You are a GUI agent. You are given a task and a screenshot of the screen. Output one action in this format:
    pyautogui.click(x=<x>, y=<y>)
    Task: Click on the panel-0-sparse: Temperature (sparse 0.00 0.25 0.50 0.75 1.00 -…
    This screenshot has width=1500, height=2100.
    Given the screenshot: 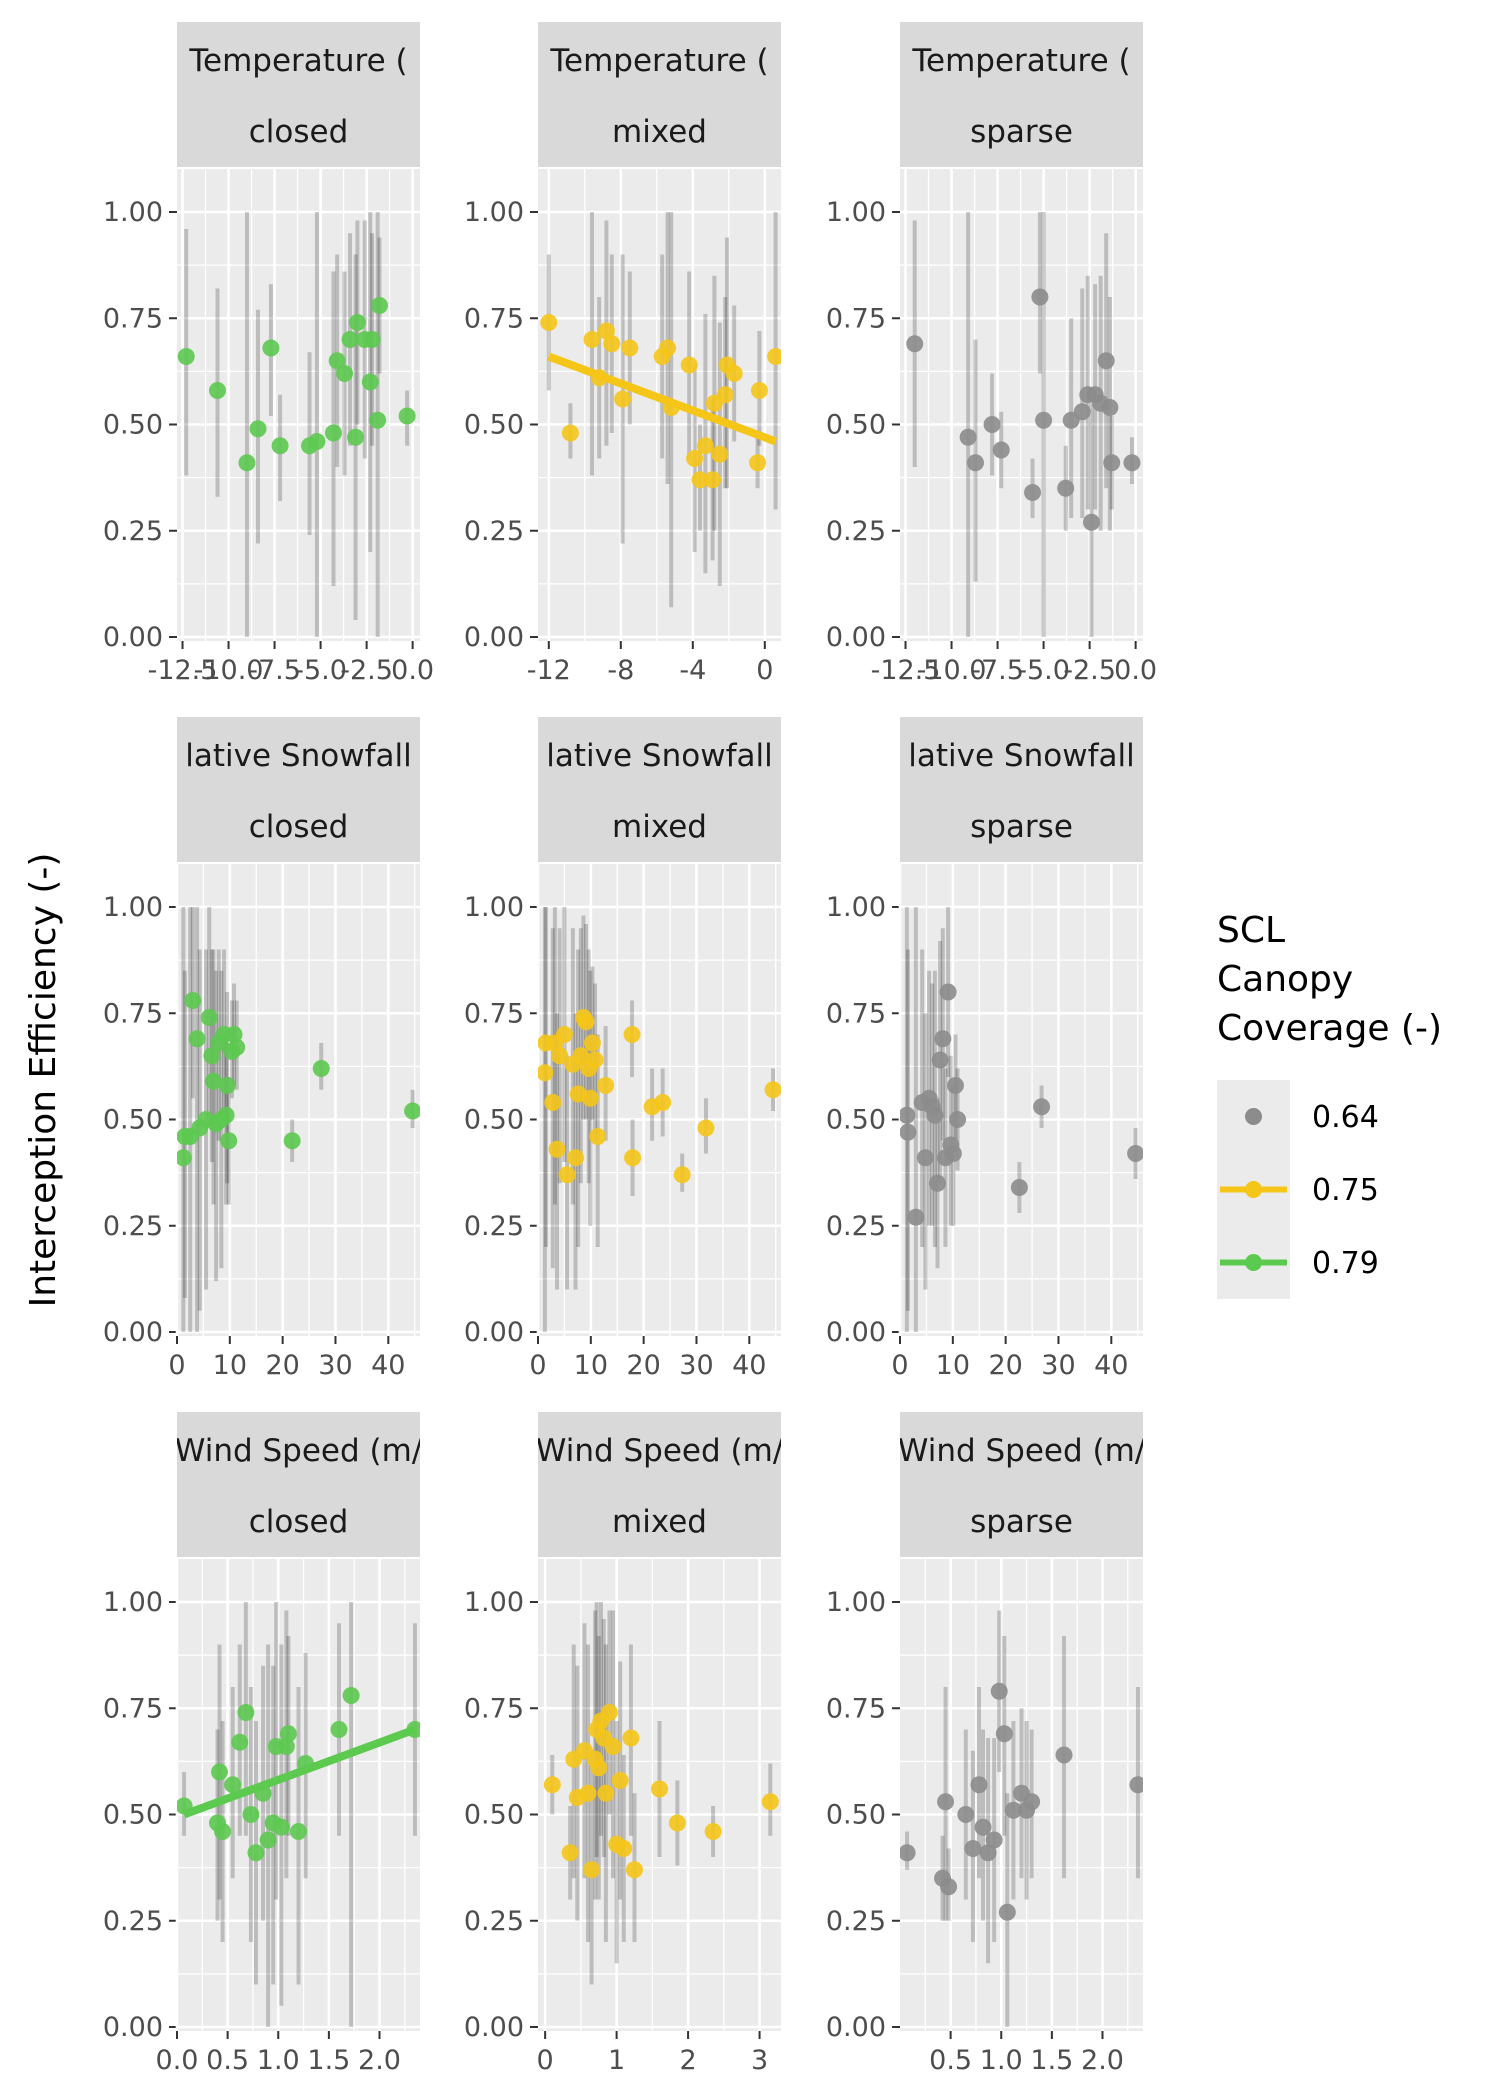 What is the action you would take?
    pyautogui.click(x=991, y=354)
    